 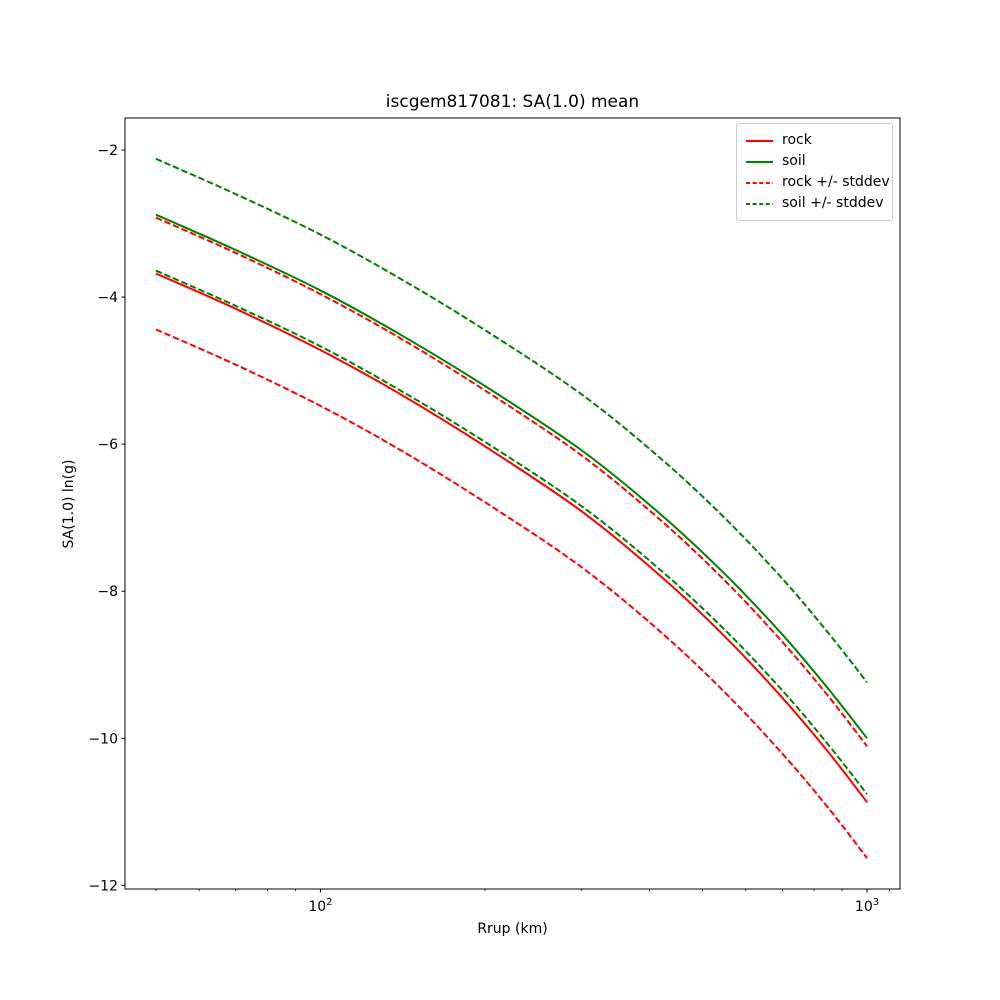 What do you see at coordinates (512, 102) in the screenshot?
I see `chart-title: iscgem817081: SA(1.0) mean` at bounding box center [512, 102].